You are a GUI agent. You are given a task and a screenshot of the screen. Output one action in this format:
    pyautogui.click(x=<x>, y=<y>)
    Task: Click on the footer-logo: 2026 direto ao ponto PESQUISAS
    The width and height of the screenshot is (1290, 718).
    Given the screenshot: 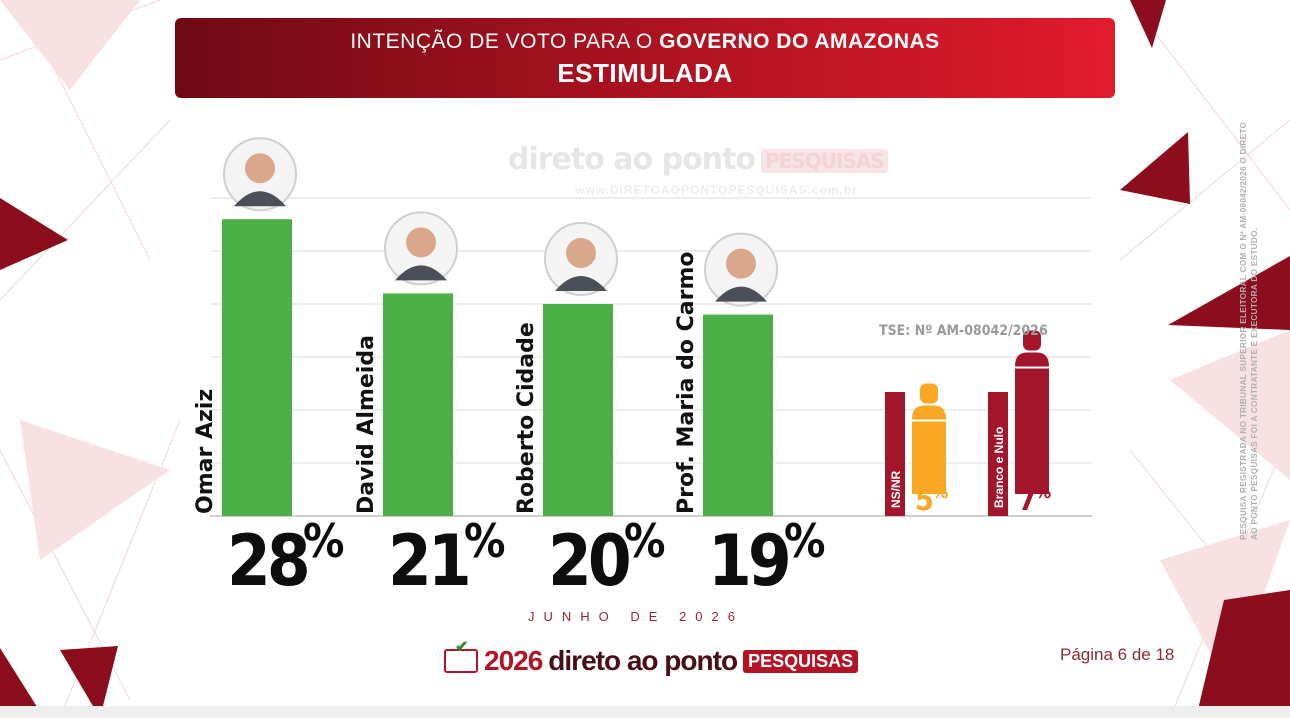 What is the action you would take?
    pyautogui.click(x=651, y=656)
    